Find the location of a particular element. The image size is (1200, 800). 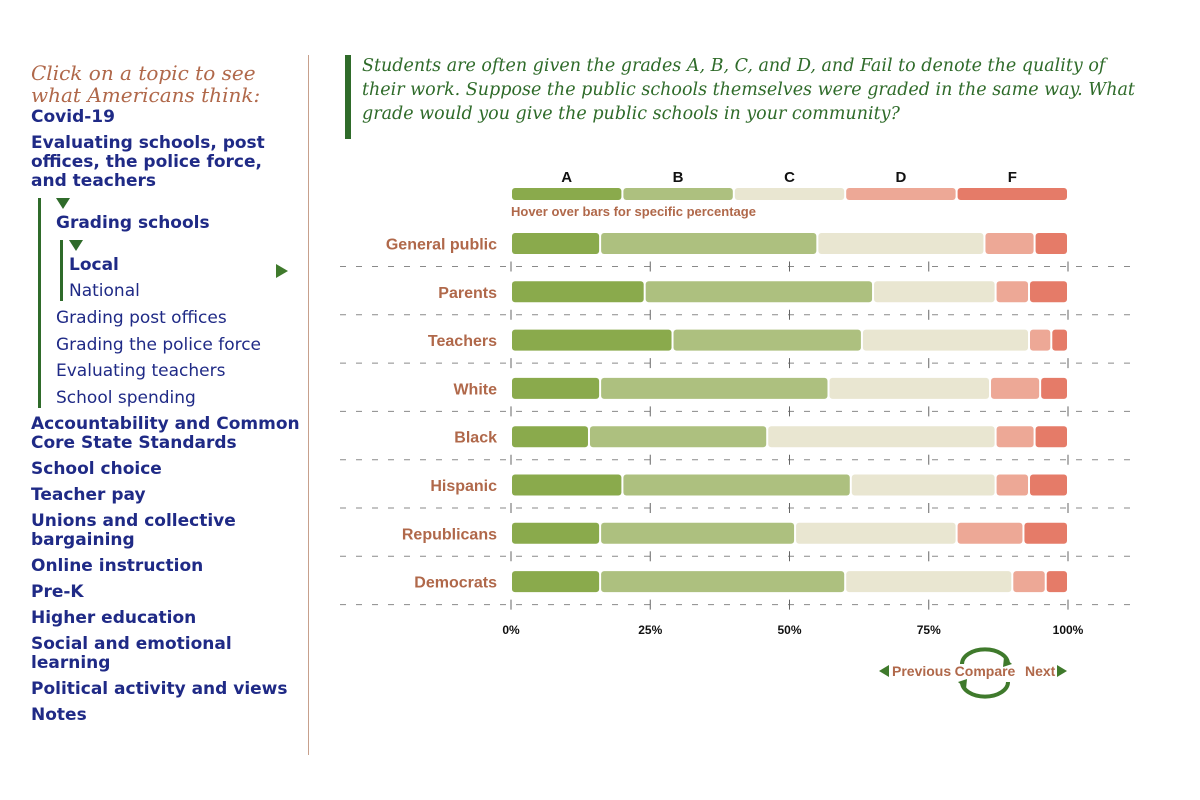

bar-segment-b: Hispanic B: 41% is located at coordinates (736, 485).